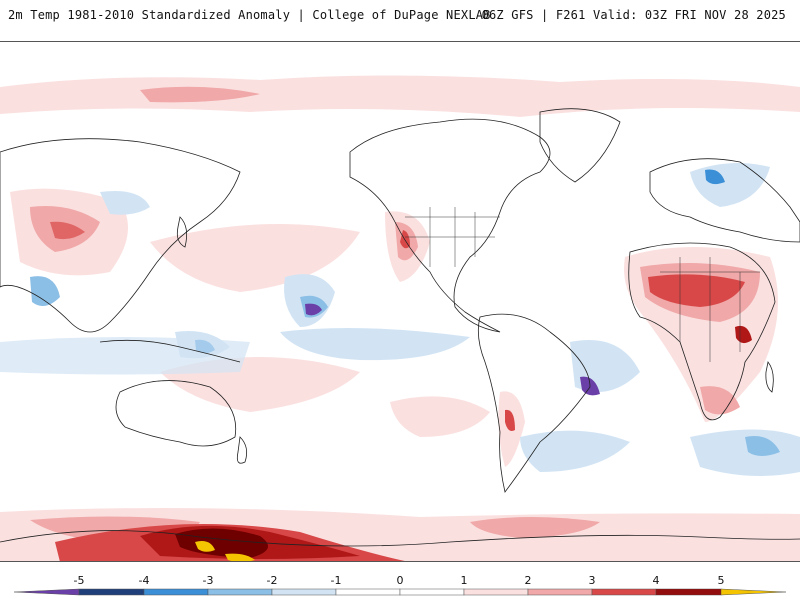  Describe the element at coordinates (528, 580) in the screenshot. I see `legend-tick-2: 2` at that location.